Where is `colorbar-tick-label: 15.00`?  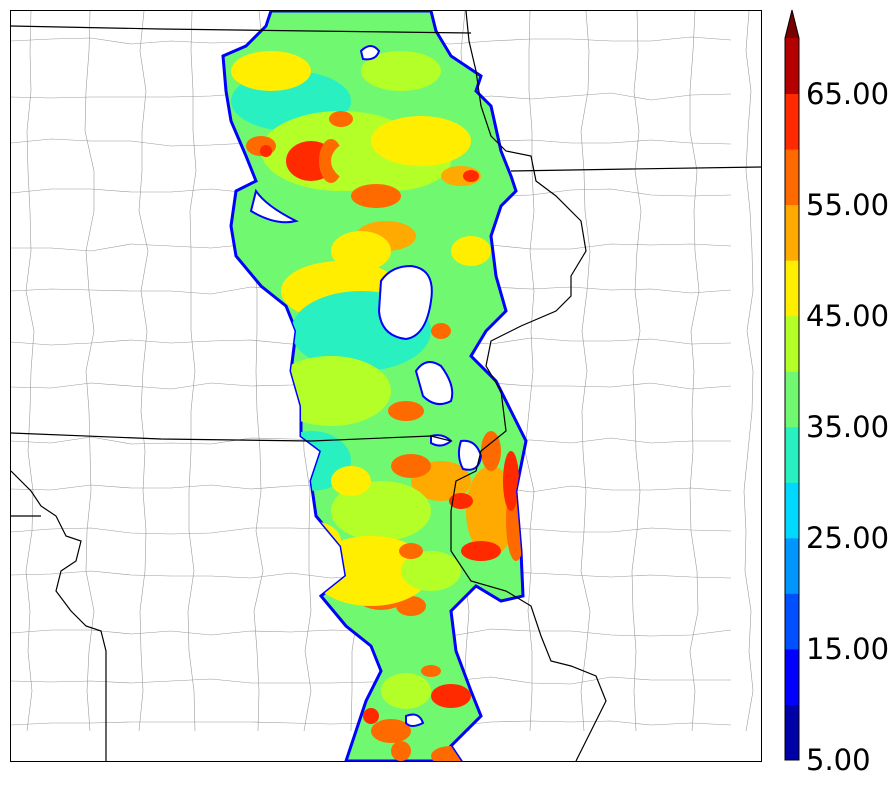
colorbar-tick-label: 15.00 is located at coordinates (848, 648).